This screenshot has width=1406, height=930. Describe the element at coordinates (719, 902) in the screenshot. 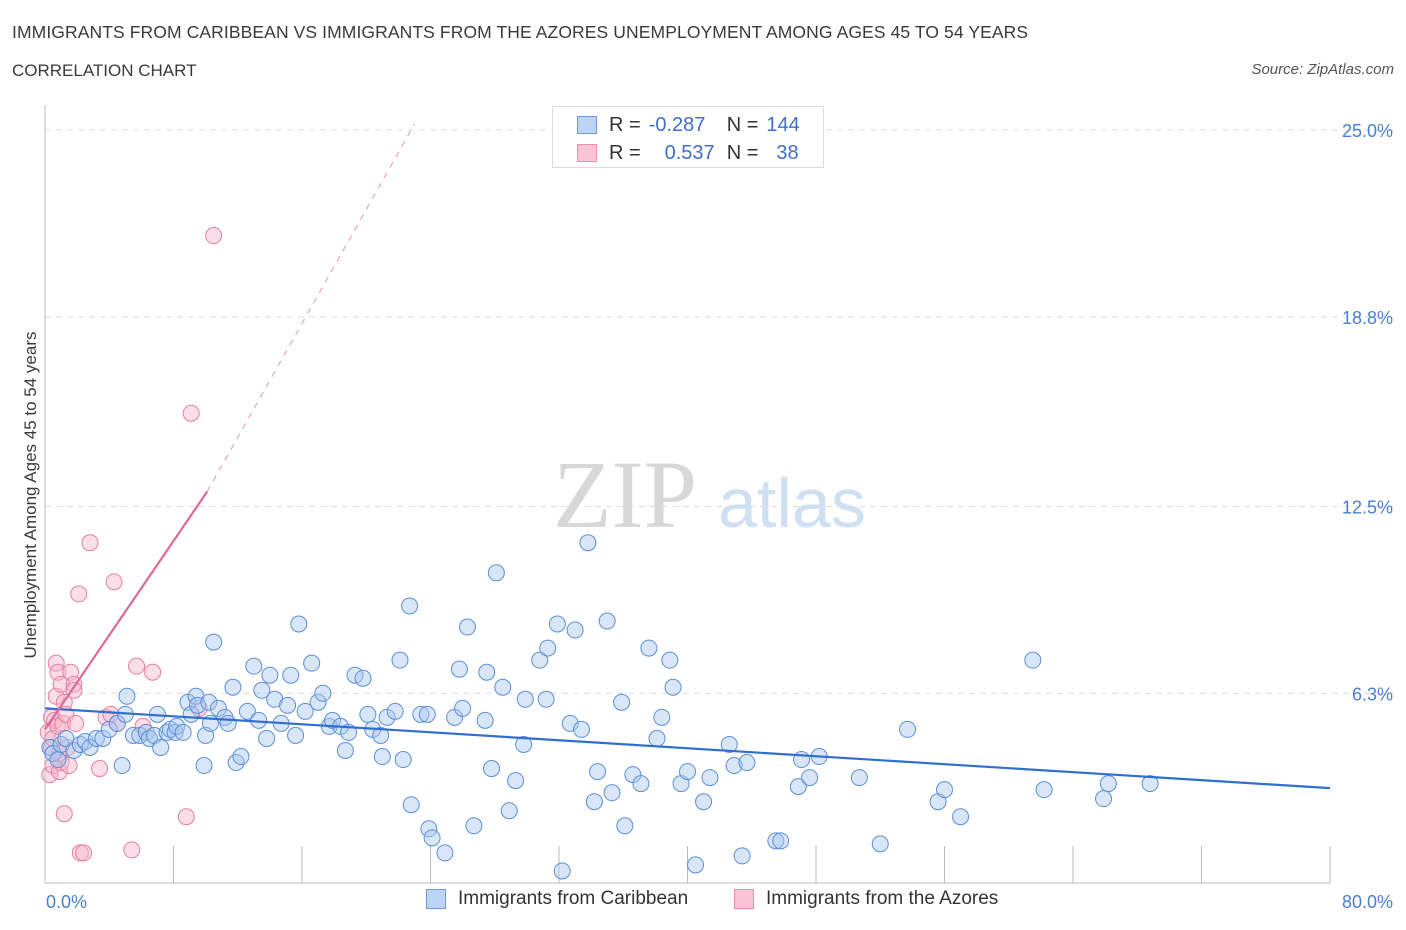

I see `x-tick-labels: 0.0% 80.0%` at that location.